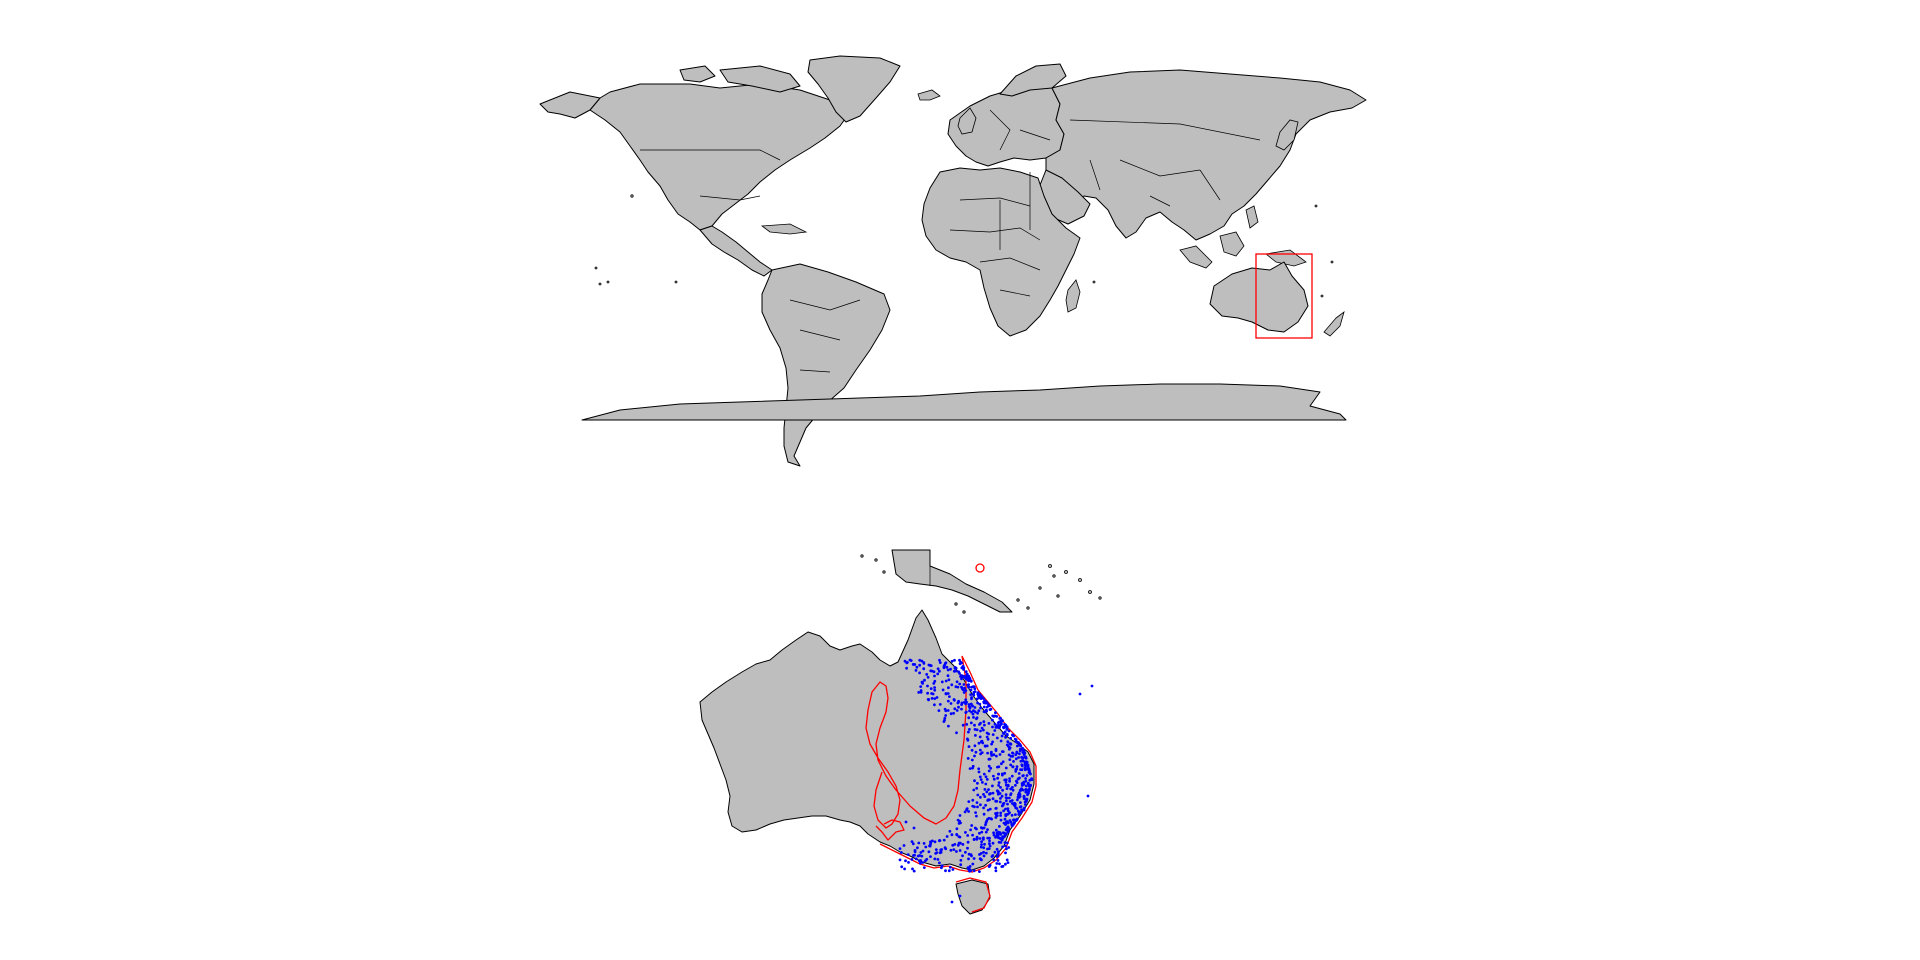  What do you see at coordinates (900, 732) in the screenshot?
I see `australia-map` at bounding box center [900, 732].